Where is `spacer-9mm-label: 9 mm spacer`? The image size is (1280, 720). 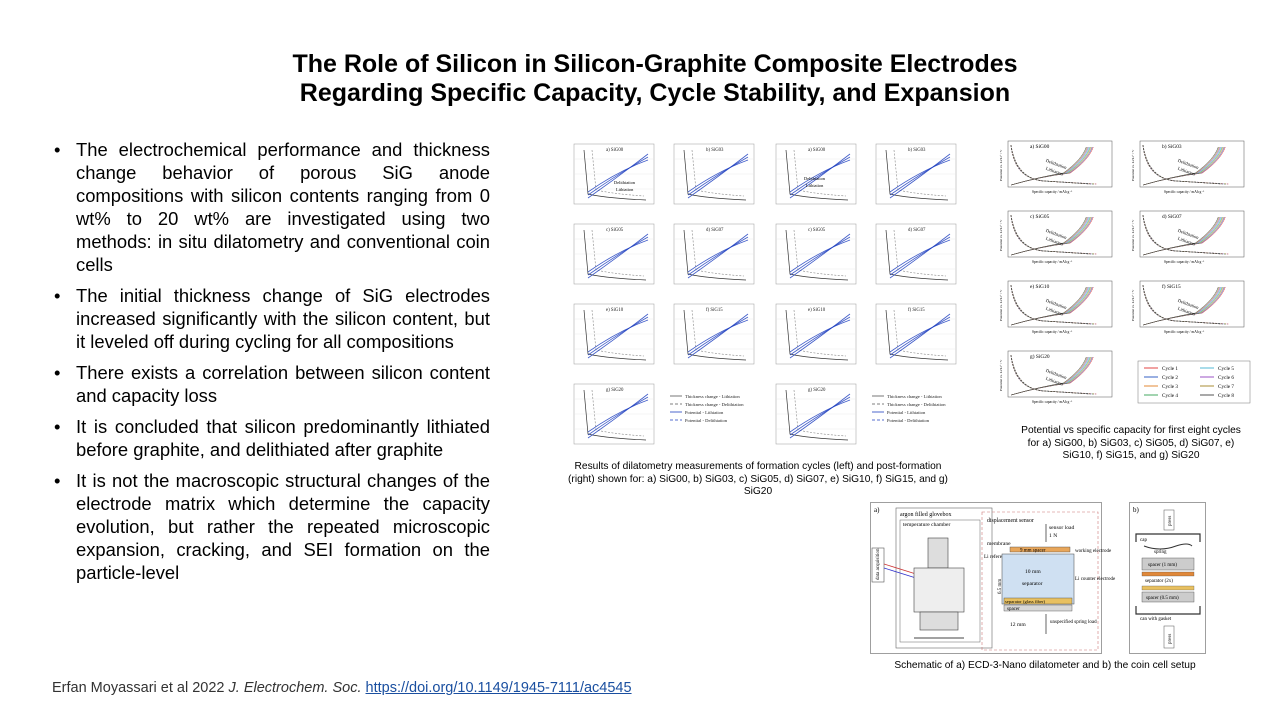 spacer-9mm-label: 9 mm spacer is located at coordinates (1033, 551).